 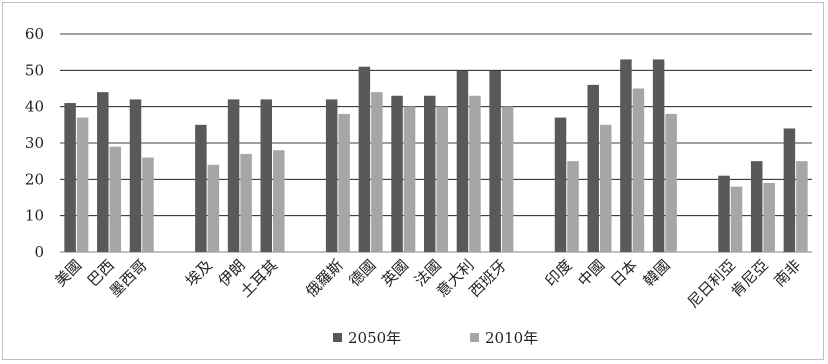 I want to click on x-category-label: 印度, so click(x=559, y=273).